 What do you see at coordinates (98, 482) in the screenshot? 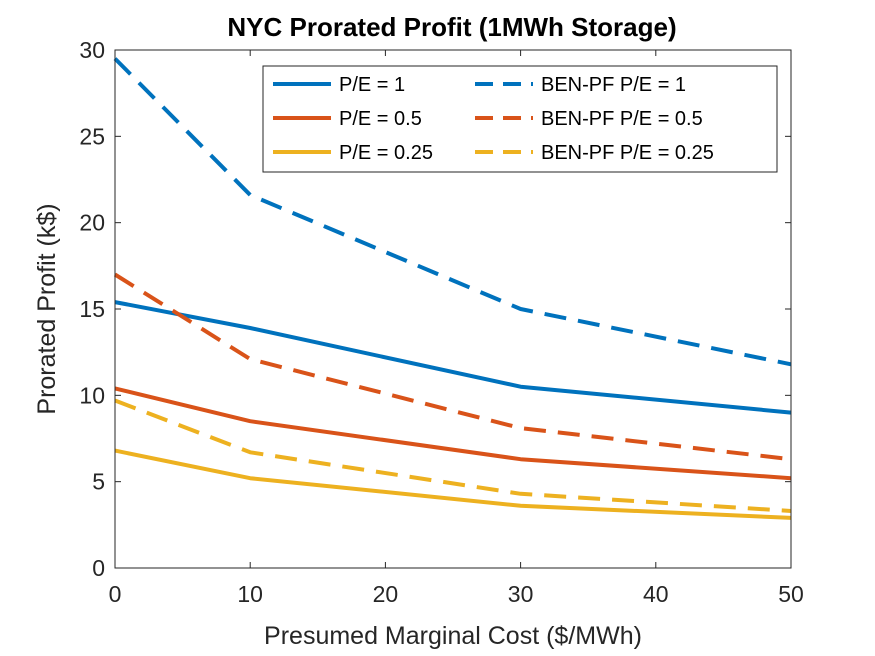
I see `y-tick-label: 5` at bounding box center [98, 482].